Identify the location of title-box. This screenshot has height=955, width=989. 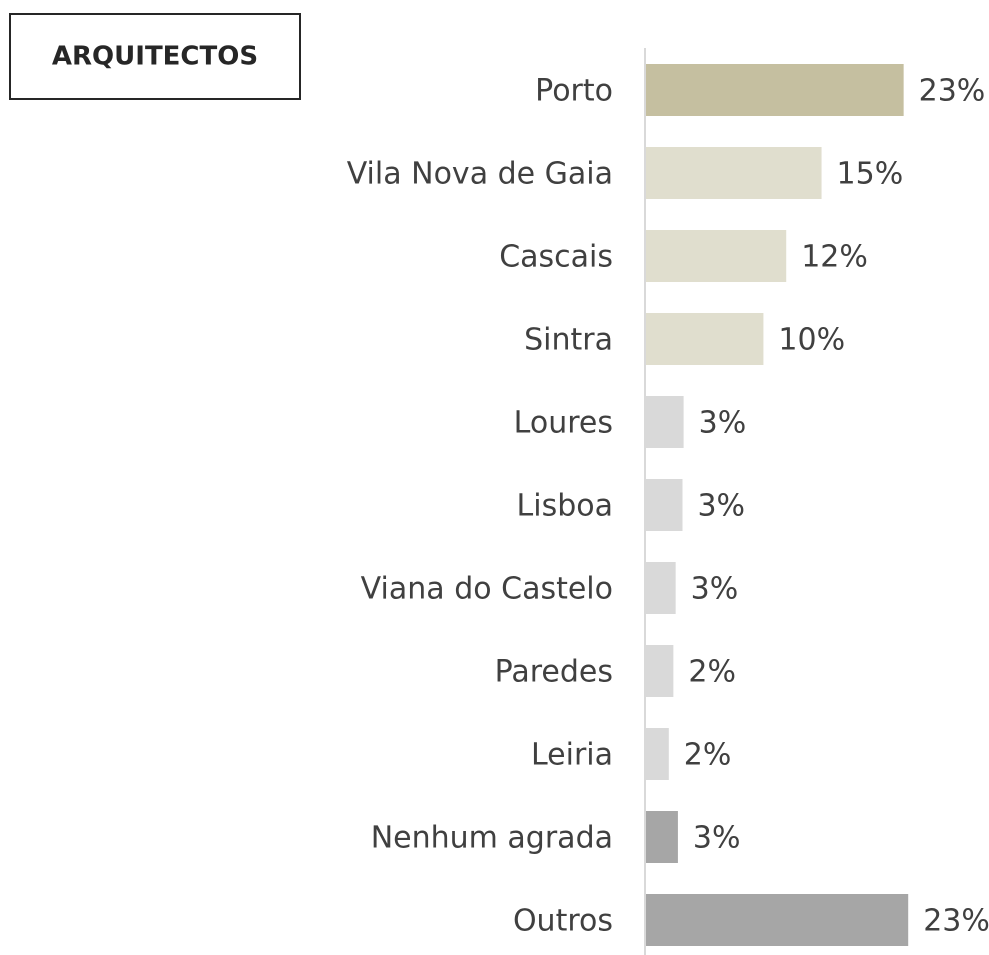
(155, 56).